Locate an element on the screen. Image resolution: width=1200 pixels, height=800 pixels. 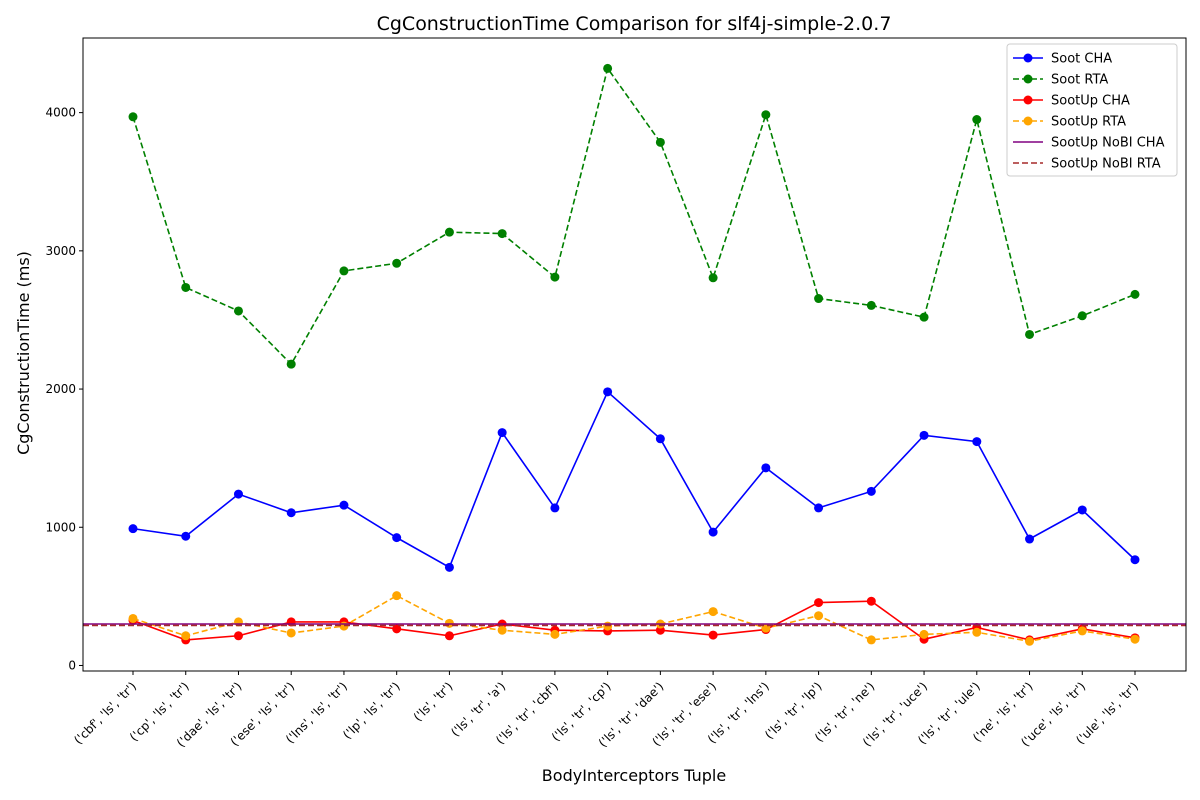
y-tick-label-0: 0 is located at coordinates (72, 665).